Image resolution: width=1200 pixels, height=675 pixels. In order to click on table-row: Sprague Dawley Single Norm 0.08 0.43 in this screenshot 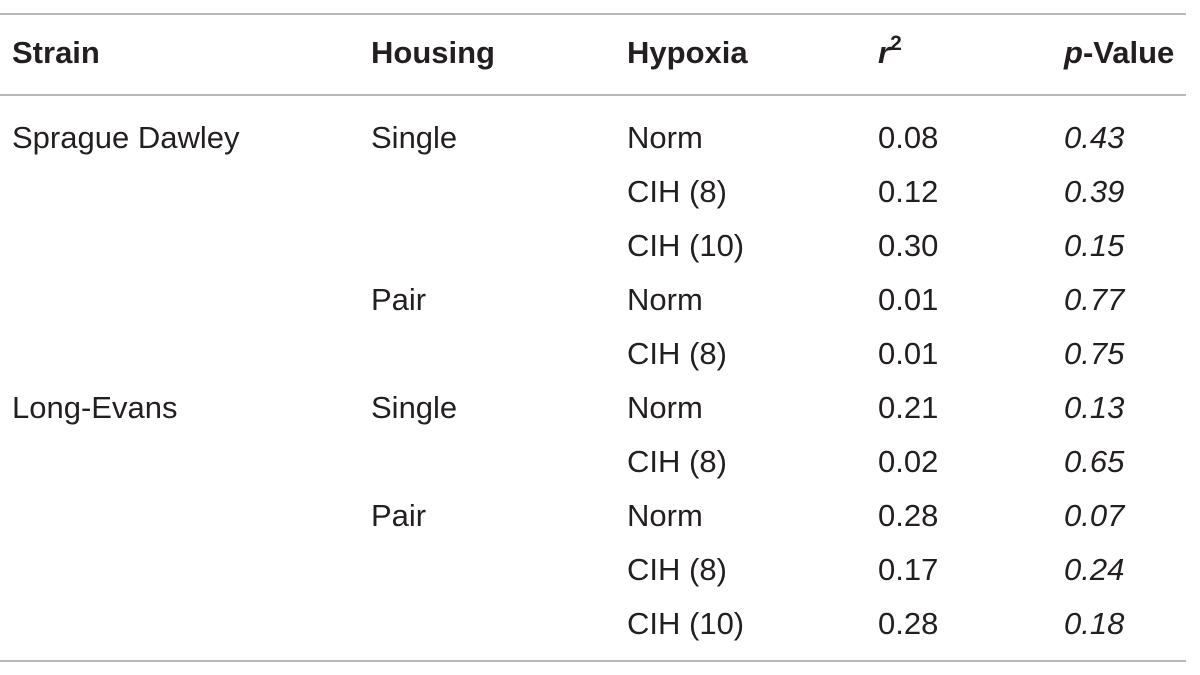, I will do `click(593, 138)`.